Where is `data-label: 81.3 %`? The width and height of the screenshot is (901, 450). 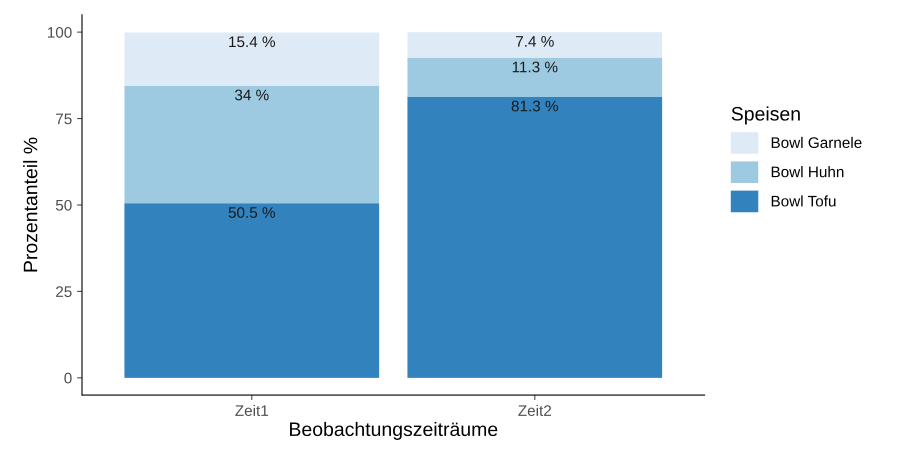 data-label: 81.3 % is located at coordinates (535, 106).